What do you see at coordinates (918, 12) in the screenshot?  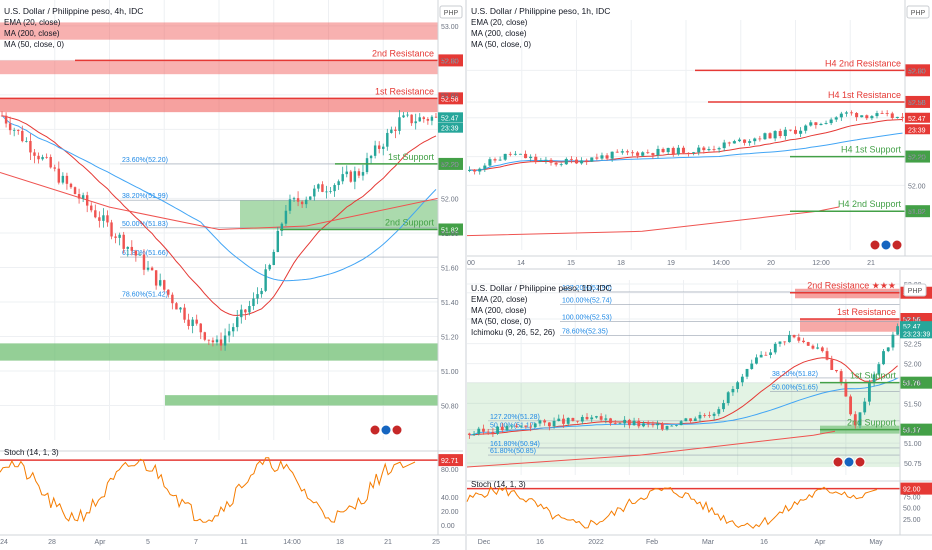 I see `currency-badge: PHP` at bounding box center [918, 12].